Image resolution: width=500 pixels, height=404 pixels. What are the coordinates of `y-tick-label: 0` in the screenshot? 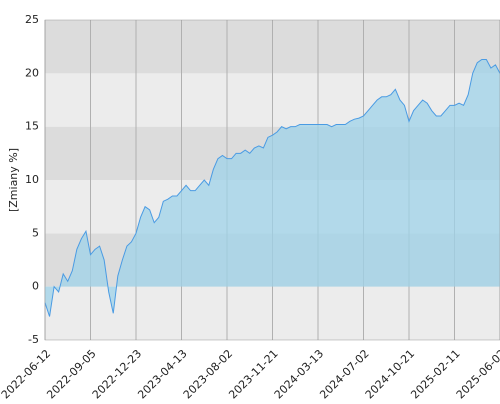 It's located at (35, 286).